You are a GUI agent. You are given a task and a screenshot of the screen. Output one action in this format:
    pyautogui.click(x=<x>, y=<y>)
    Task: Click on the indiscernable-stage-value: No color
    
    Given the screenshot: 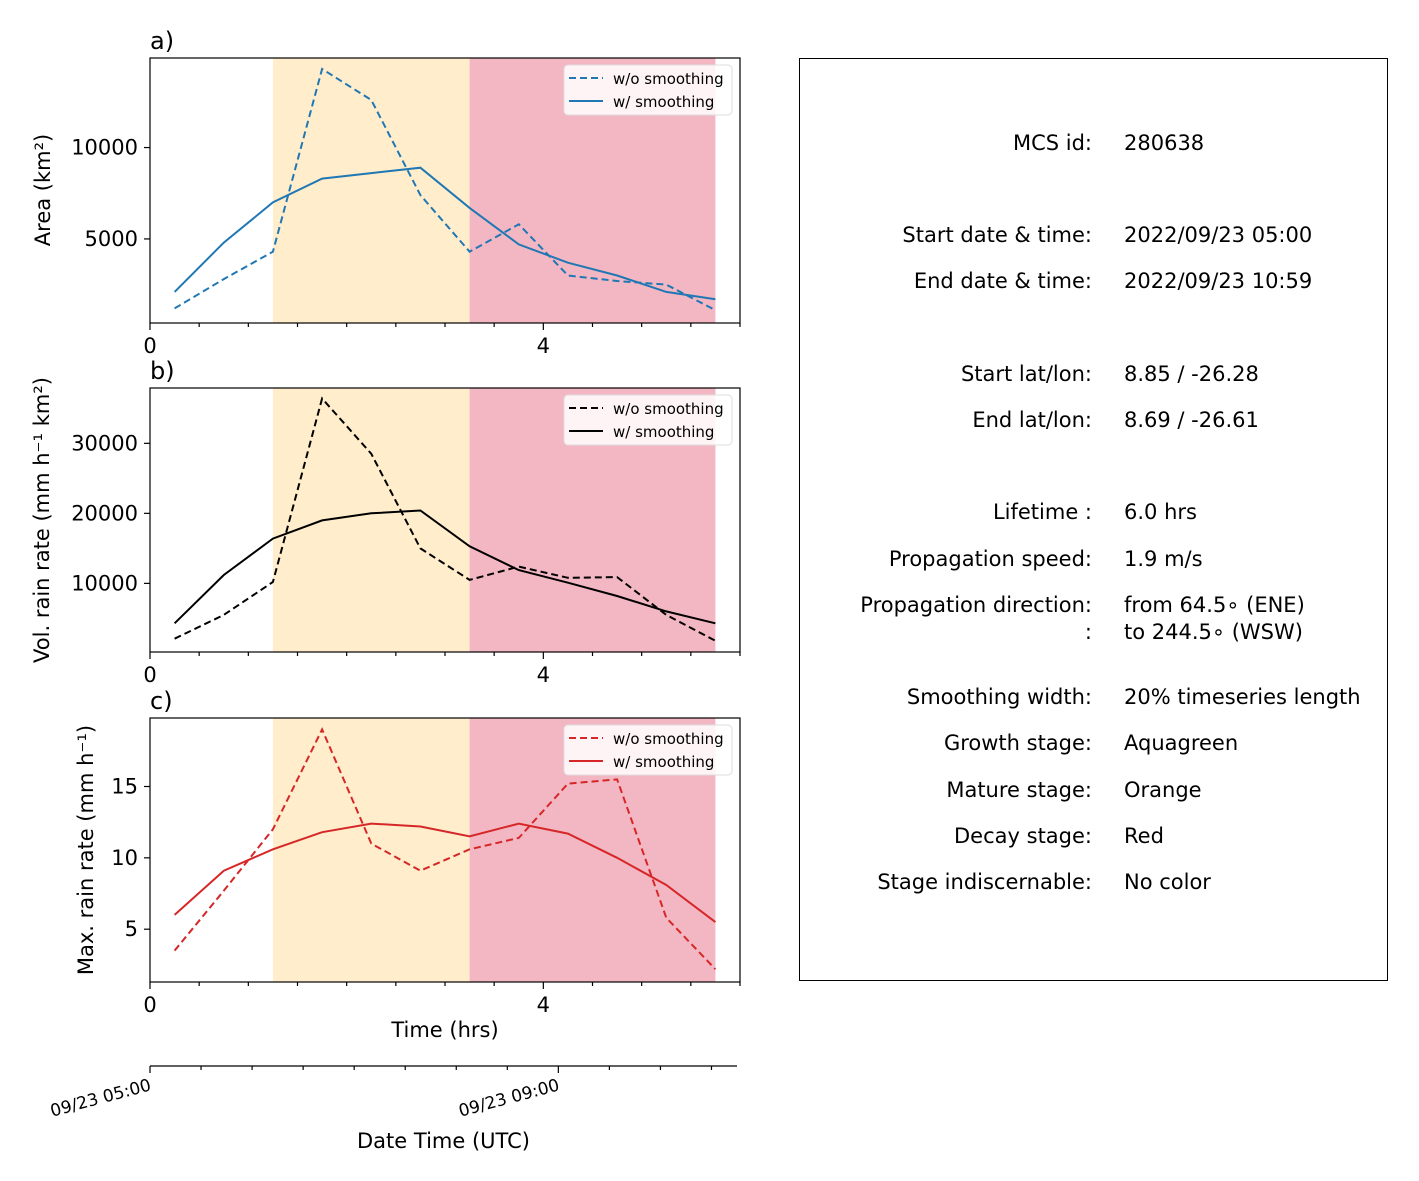 What is the action you would take?
    pyautogui.click(x=1167, y=882)
    